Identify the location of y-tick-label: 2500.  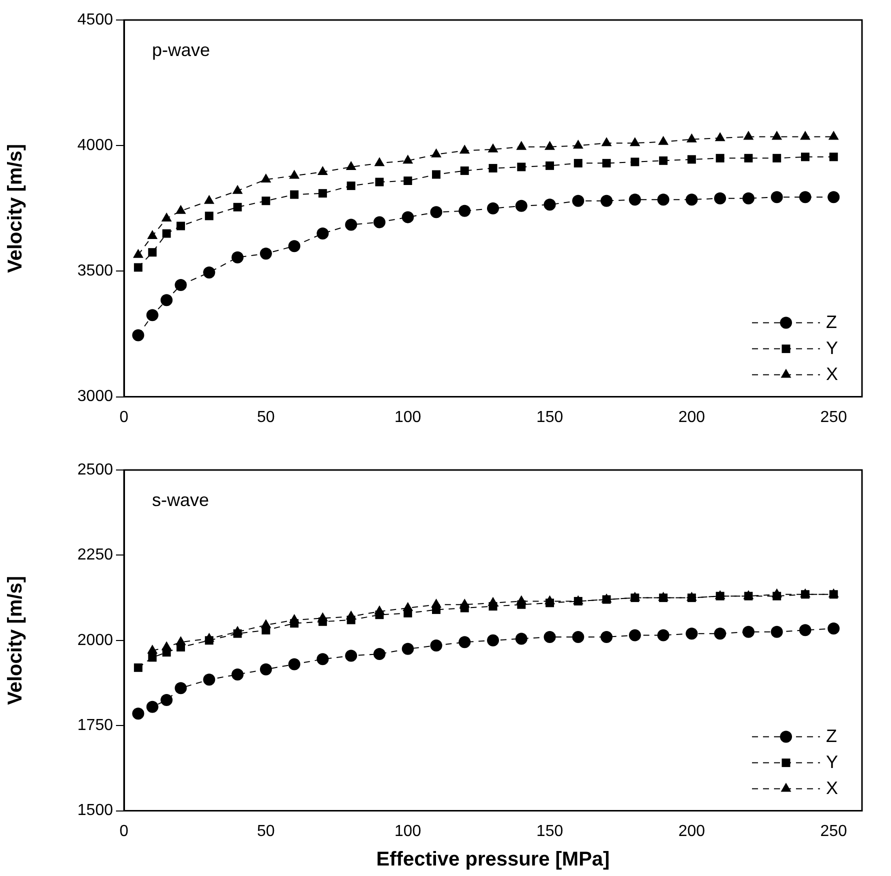
(95, 469).